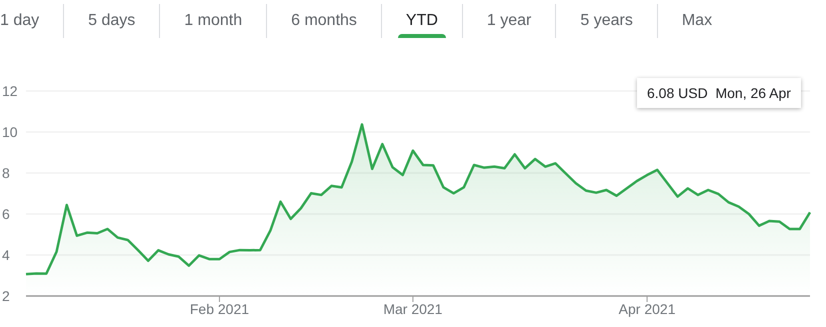 The height and width of the screenshot is (327, 826). I want to click on text: 1 month, so click(212, 21).